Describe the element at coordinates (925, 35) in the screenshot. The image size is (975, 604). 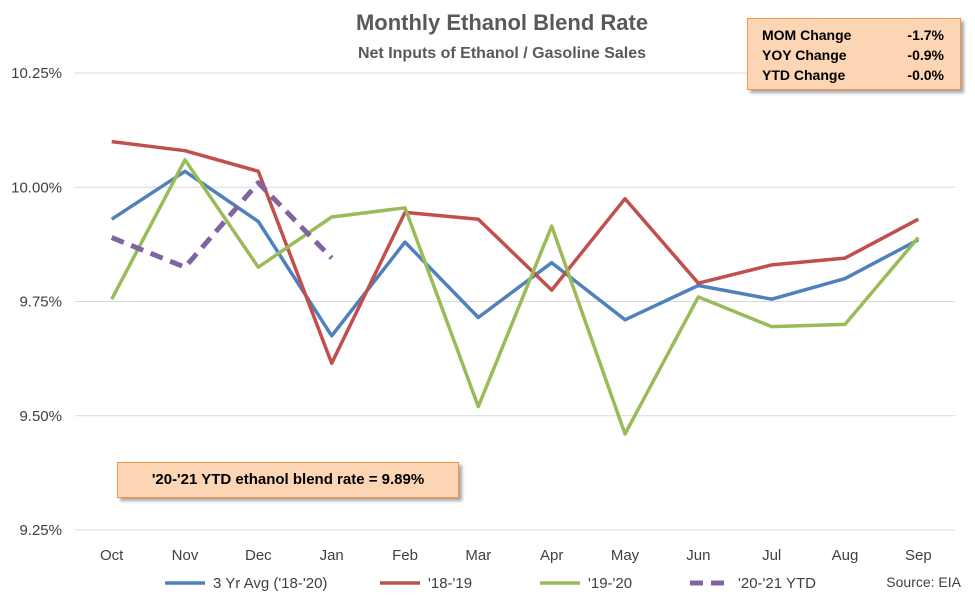
I see `change-value: -1.7%` at that location.